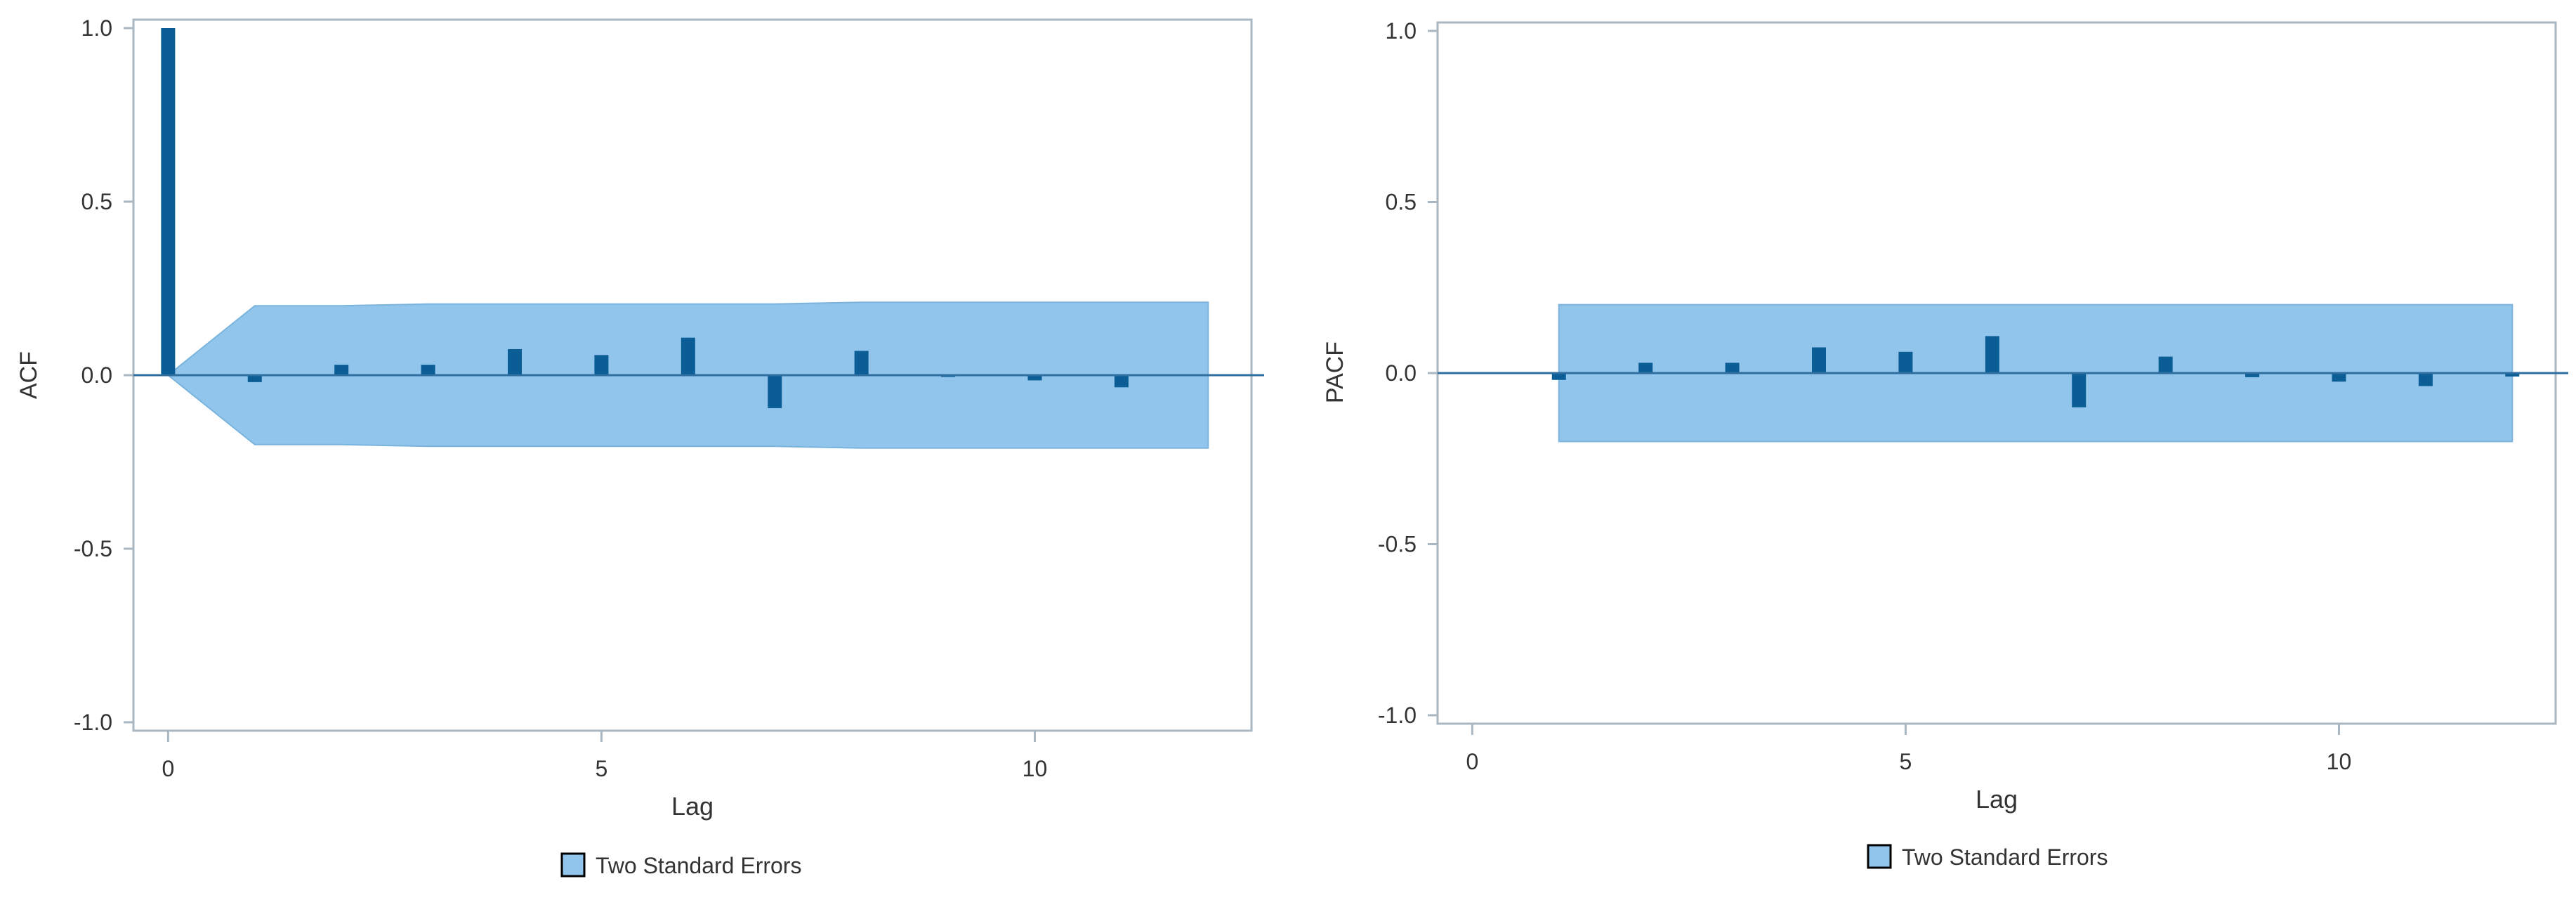 This screenshot has width=2576, height=900. I want to click on pacf-legend: Two Standard Errors, so click(1987, 857).